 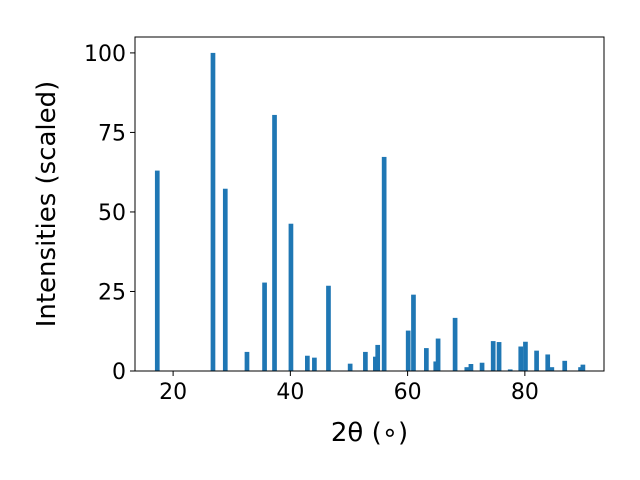 What do you see at coordinates (369, 433) in the screenshot?
I see `x-axis-label: 2θ (∘)` at bounding box center [369, 433].